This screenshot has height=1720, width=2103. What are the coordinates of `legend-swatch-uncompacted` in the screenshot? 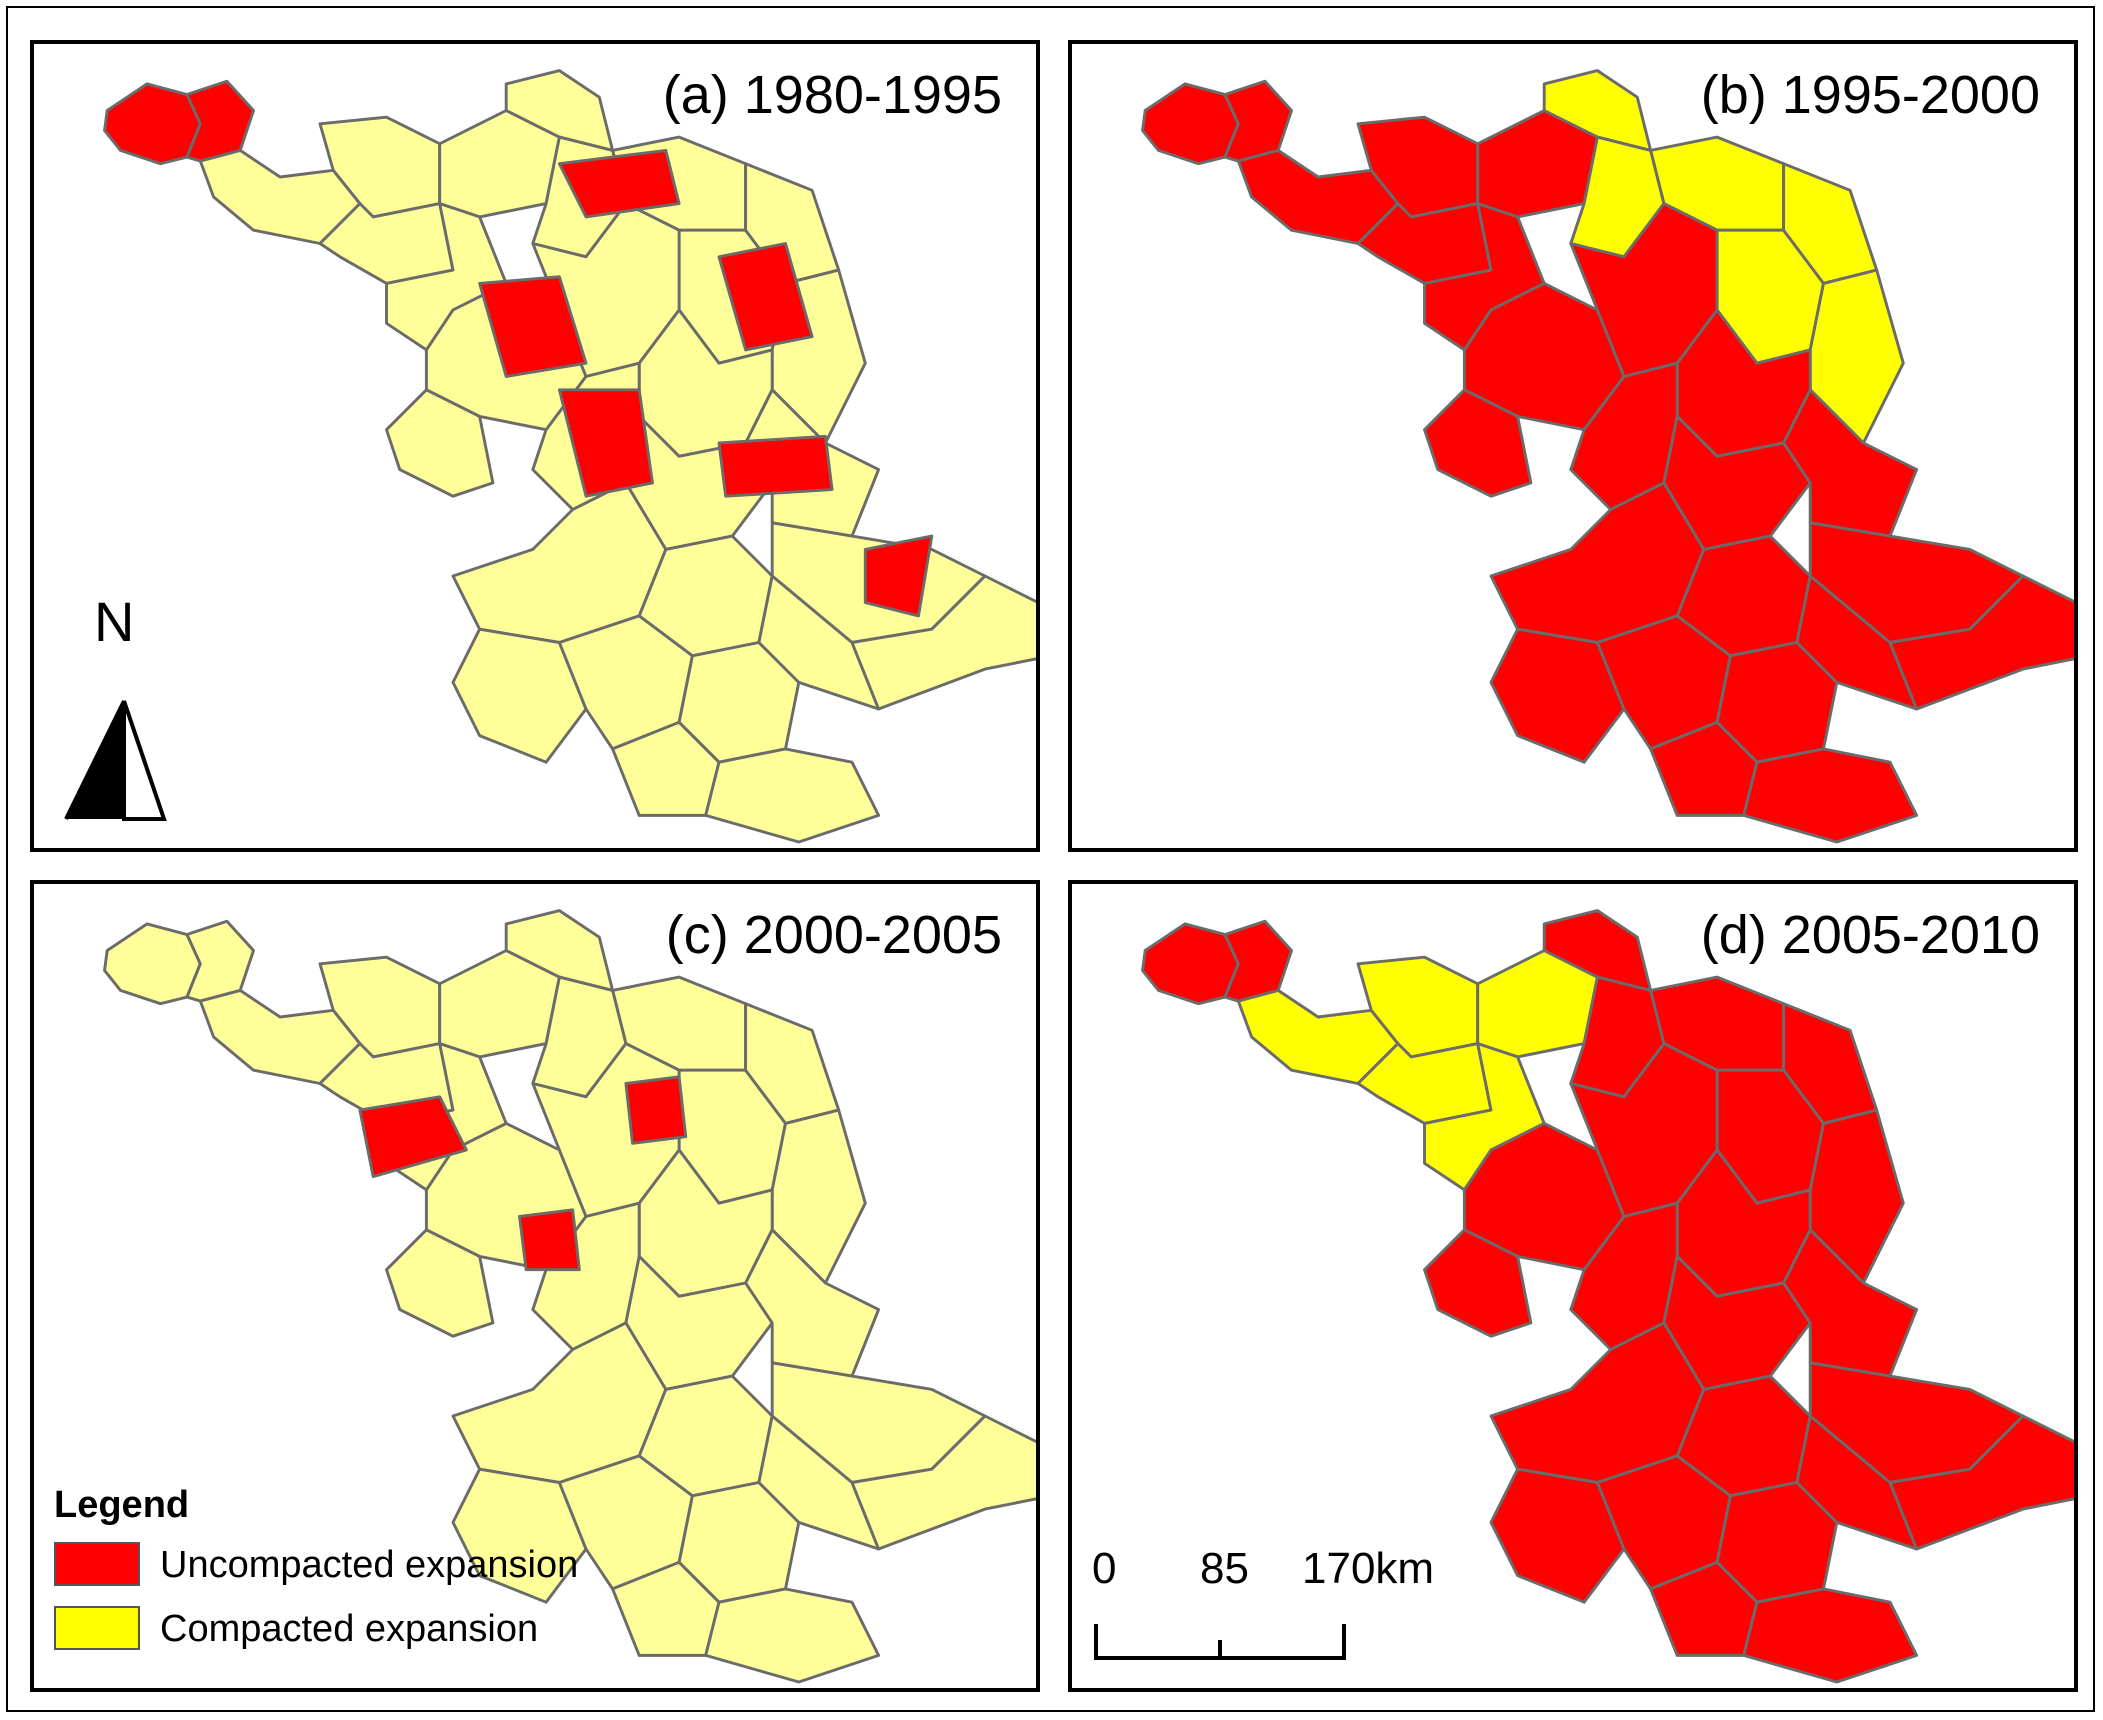 It's located at (97, 1564).